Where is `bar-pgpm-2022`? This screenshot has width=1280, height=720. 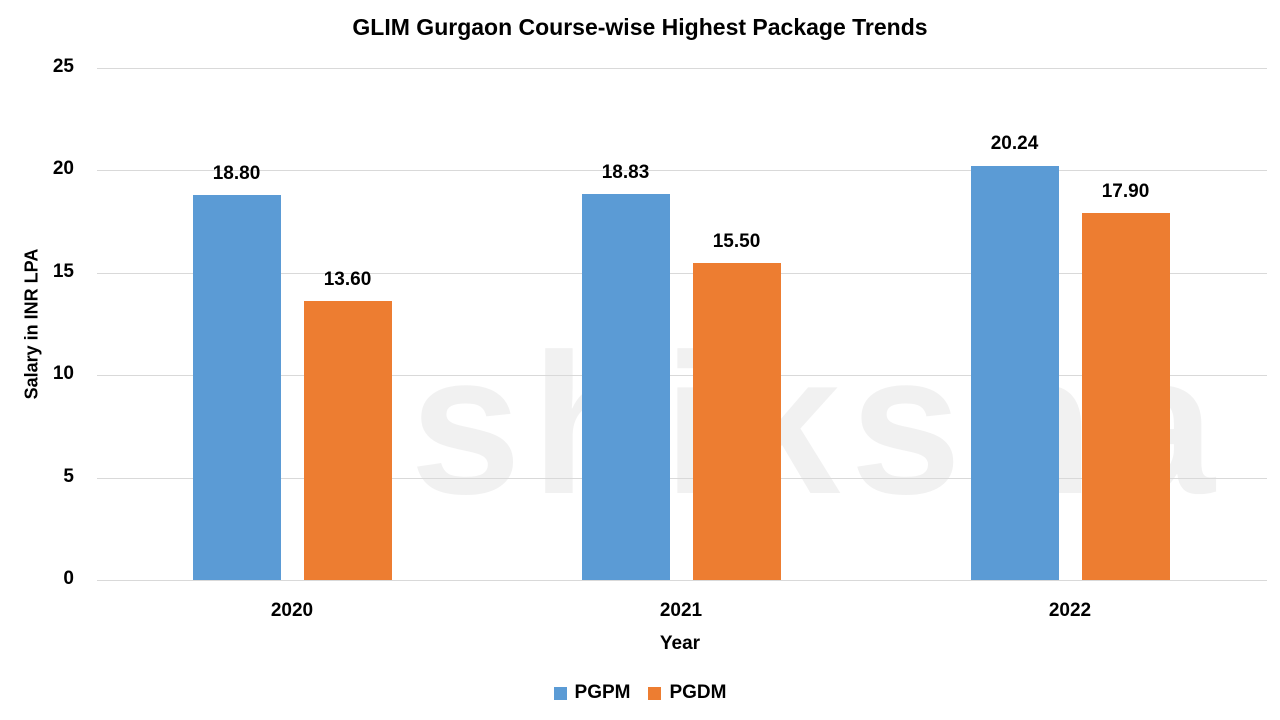 bar-pgpm-2022 is located at coordinates (1014, 372).